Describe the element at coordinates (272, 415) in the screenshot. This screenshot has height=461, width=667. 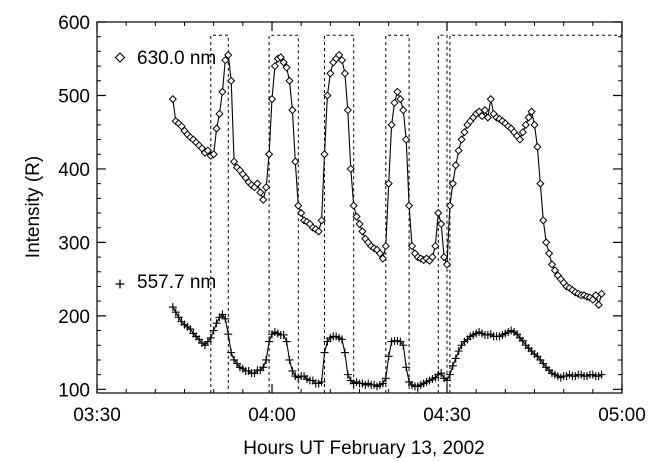
I see `x-tick-label: 04:00` at that location.